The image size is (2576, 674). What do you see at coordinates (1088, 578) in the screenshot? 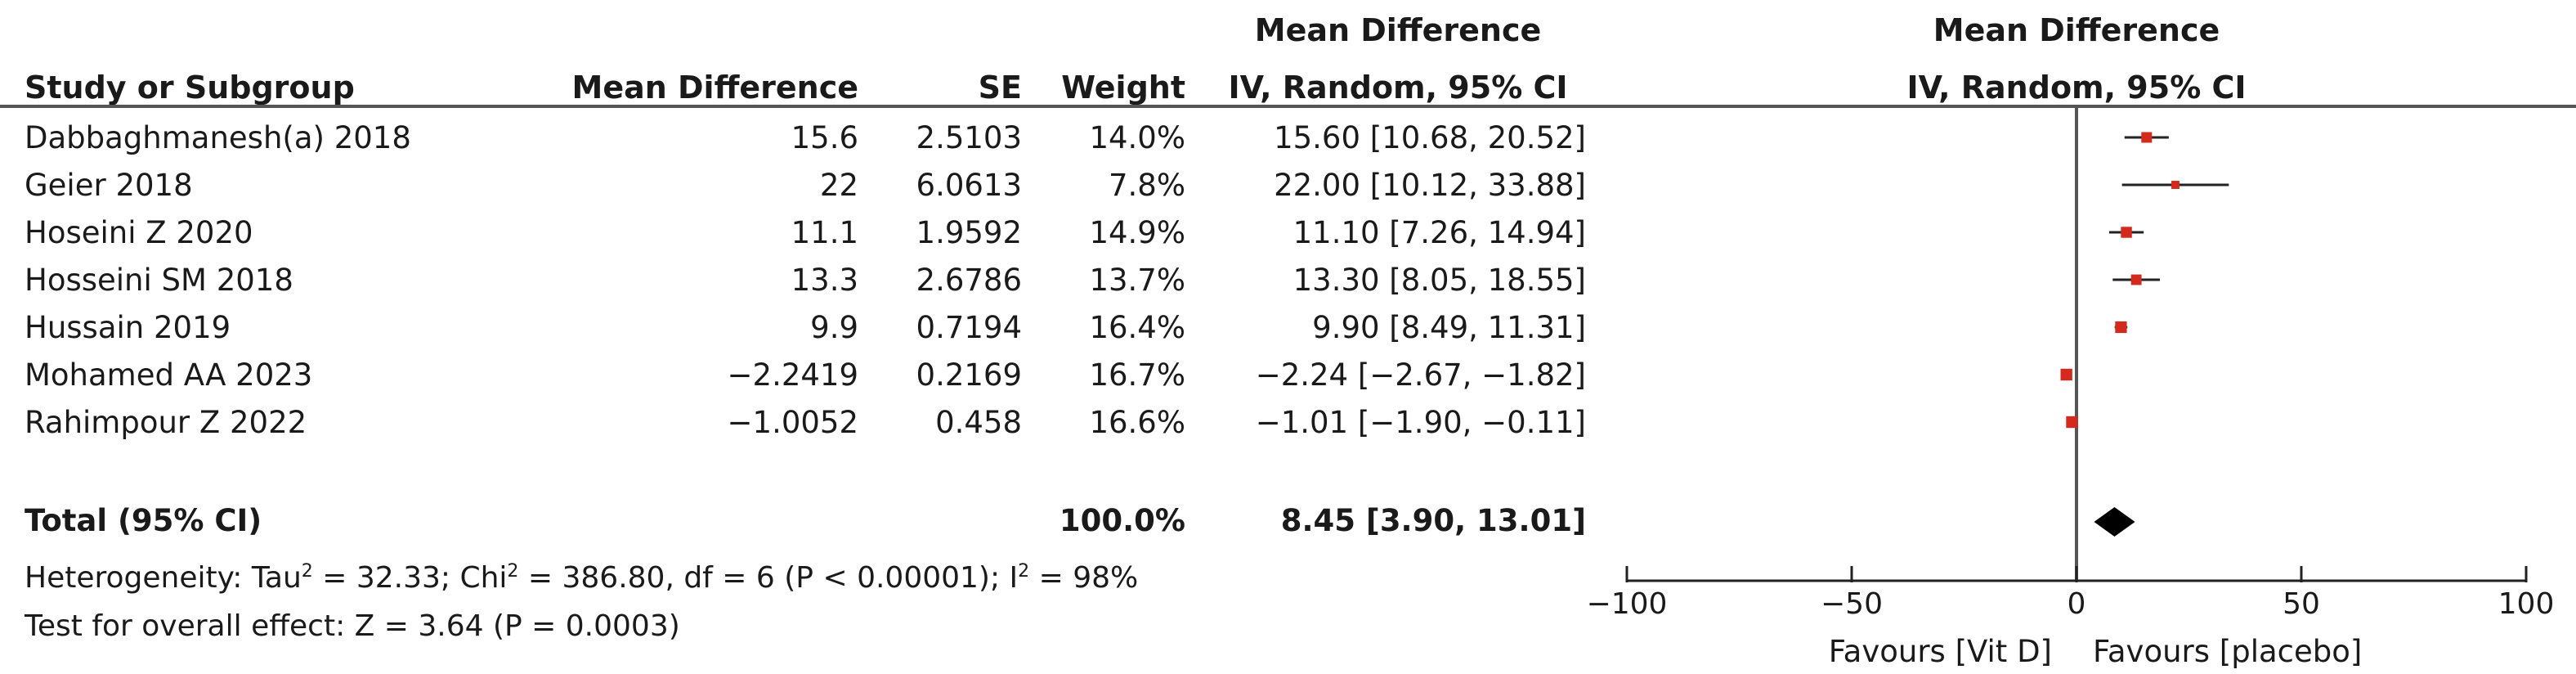
I see `heterogeneity-i2: = 98%` at bounding box center [1088, 578].